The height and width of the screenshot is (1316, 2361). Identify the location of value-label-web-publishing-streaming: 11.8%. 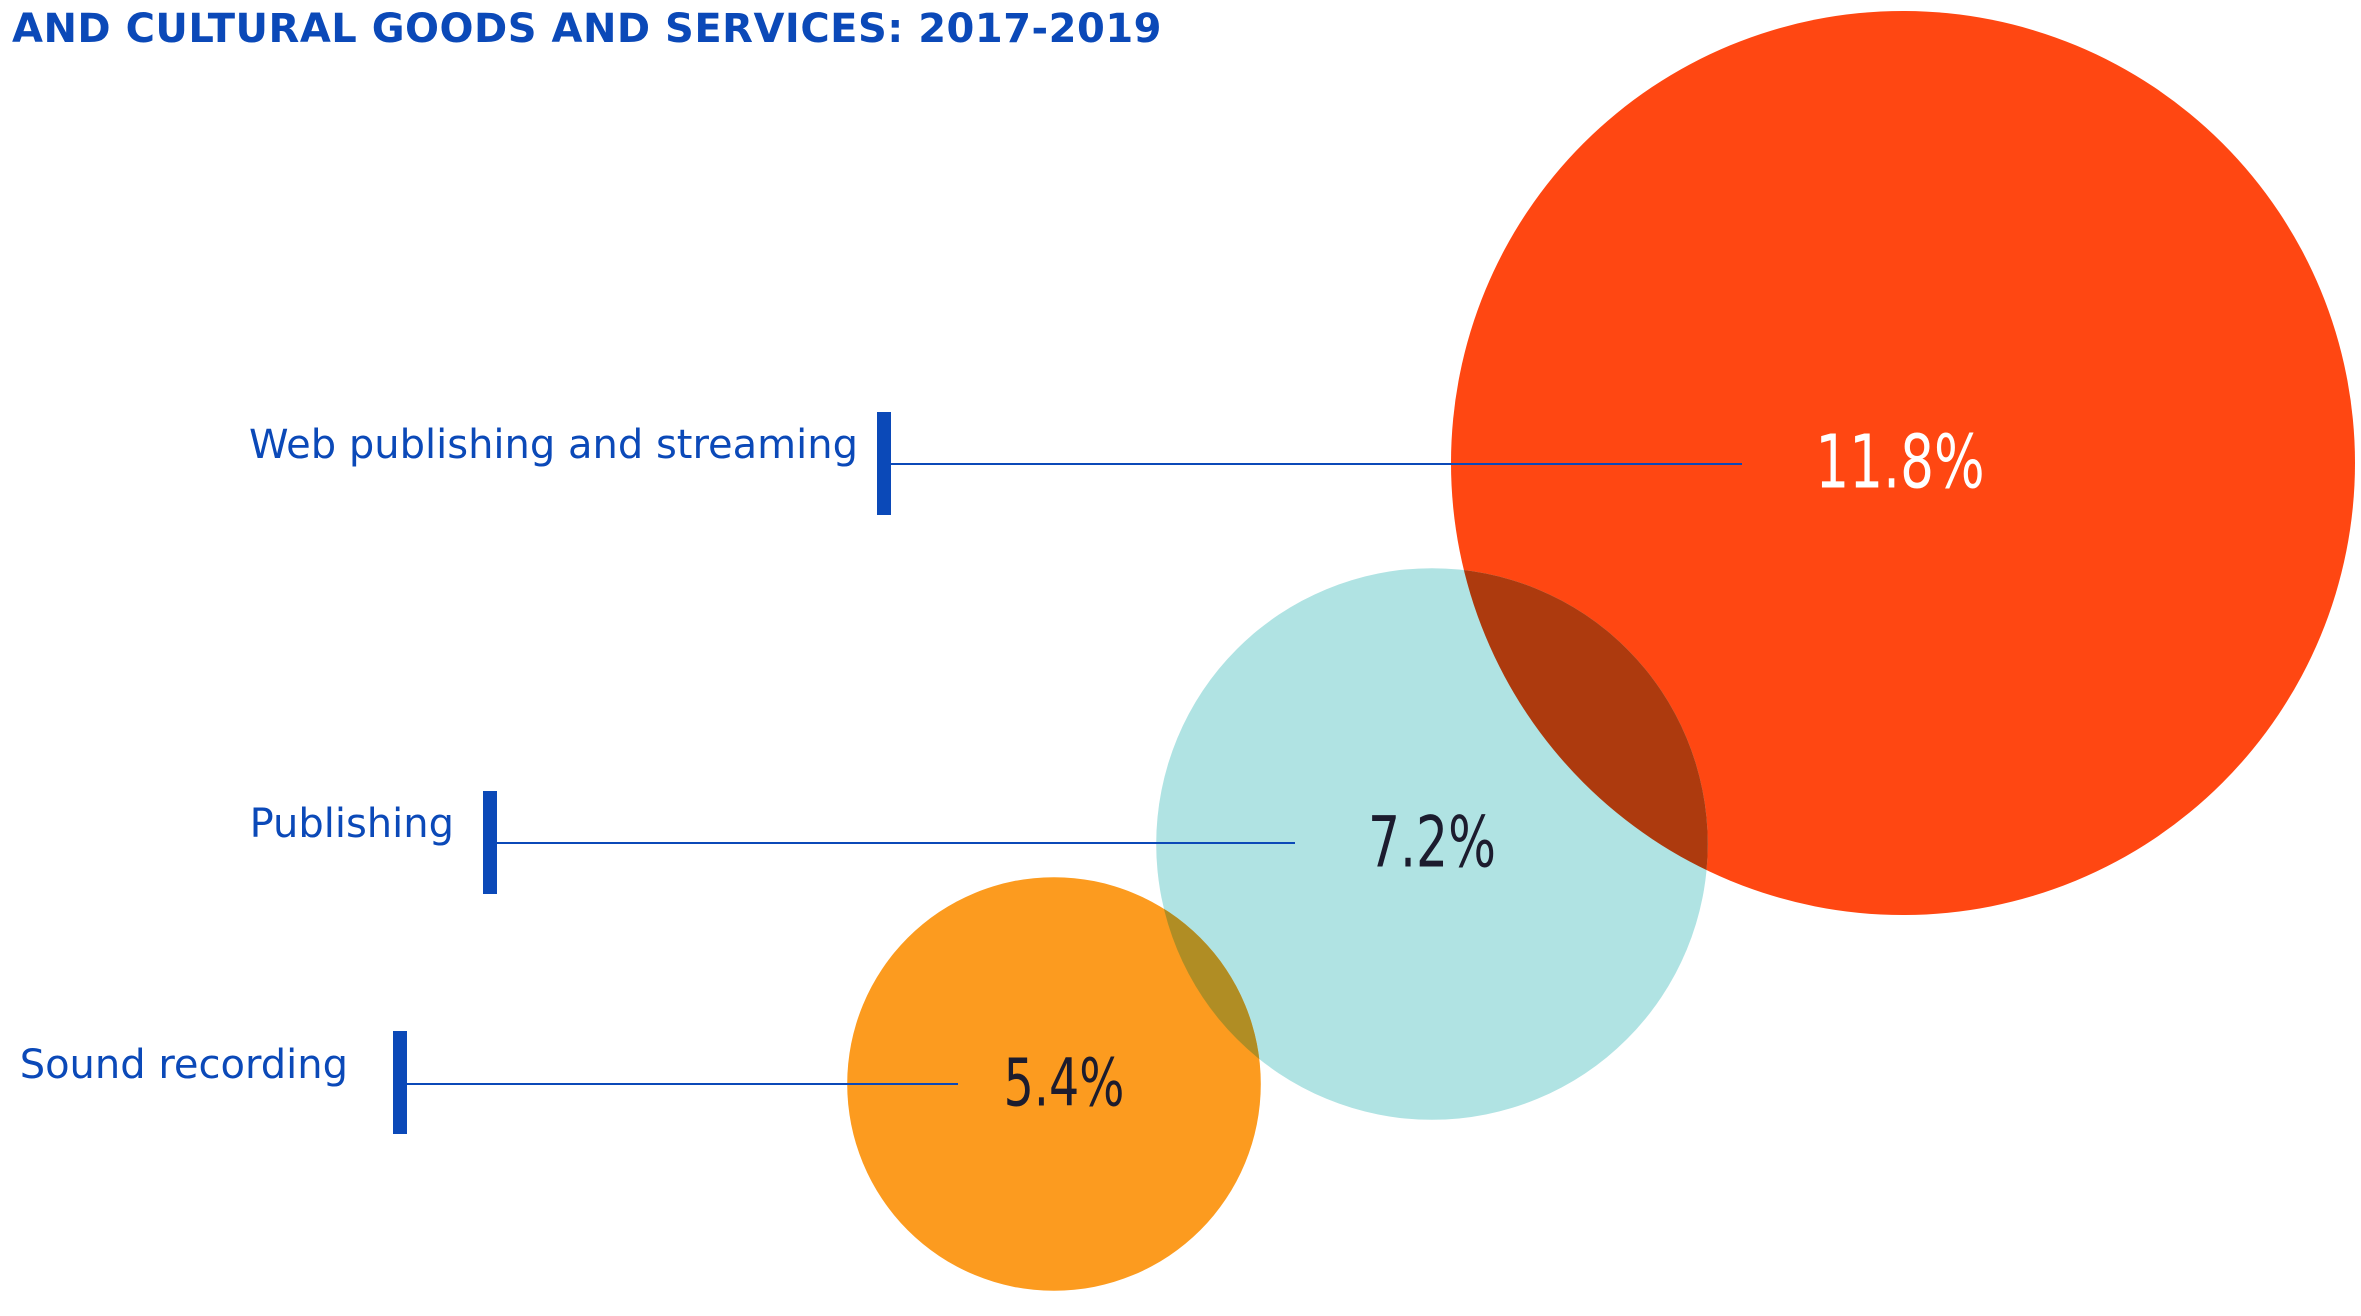
(1899, 463).